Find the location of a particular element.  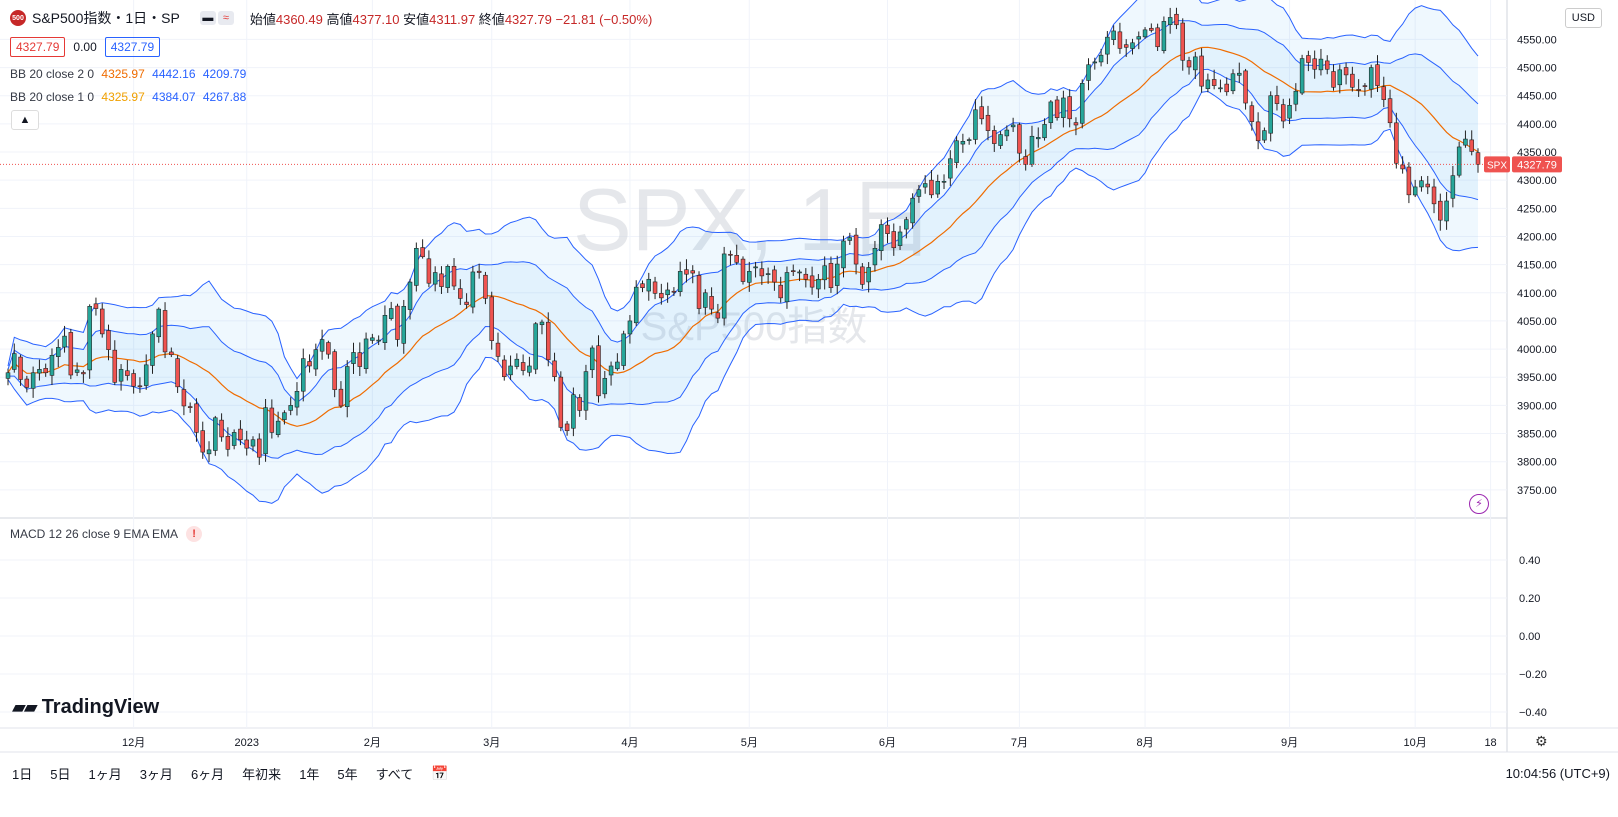

indicator-bb-2: BB 20 close 2 0 4325.97 4442.16 4209.79 is located at coordinates (128, 74).